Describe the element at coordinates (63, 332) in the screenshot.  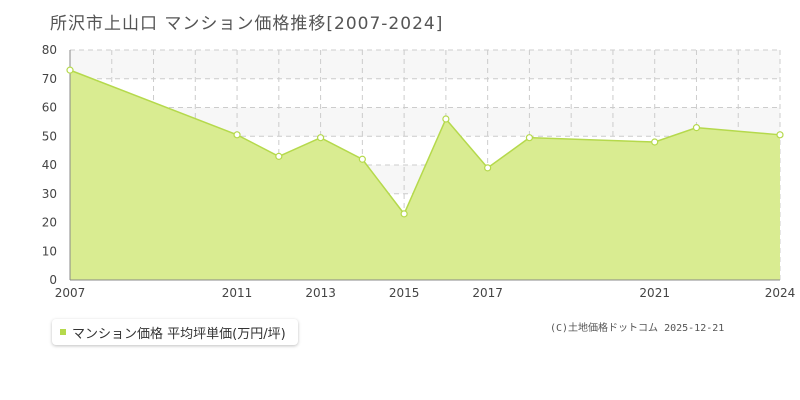
I see `legend-marker` at that location.